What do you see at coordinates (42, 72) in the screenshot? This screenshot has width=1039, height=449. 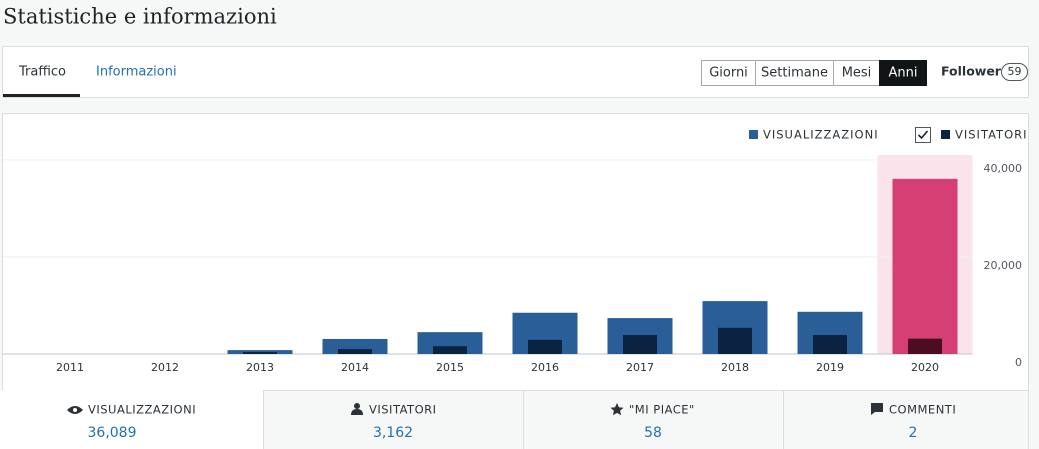 I see `tab: Traffico` at bounding box center [42, 72].